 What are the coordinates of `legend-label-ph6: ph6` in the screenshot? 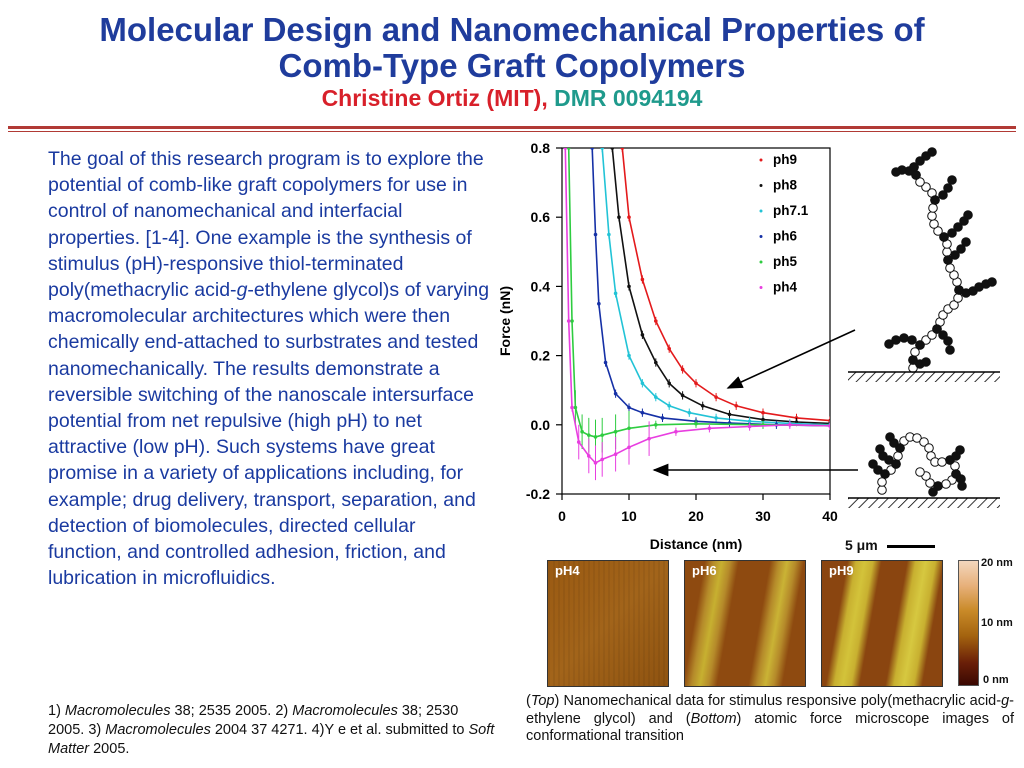 It's located at (785, 236).